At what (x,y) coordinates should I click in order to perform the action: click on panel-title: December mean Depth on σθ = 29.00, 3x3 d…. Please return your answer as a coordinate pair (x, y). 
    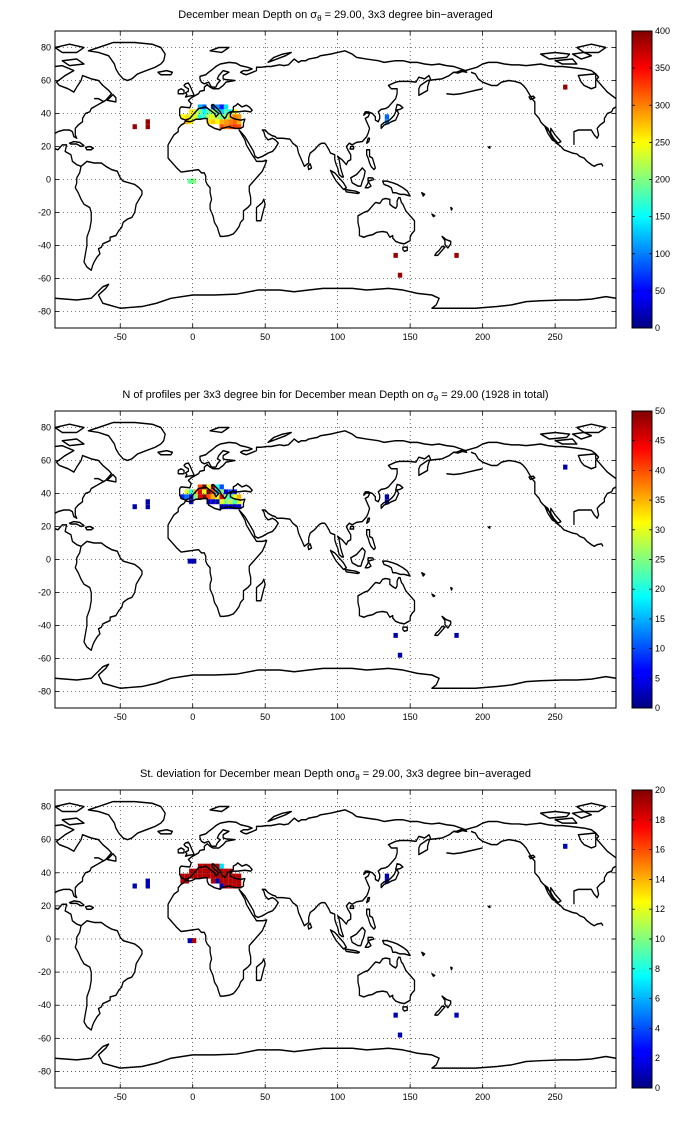
    Looking at the image, I should click on (335, 16).